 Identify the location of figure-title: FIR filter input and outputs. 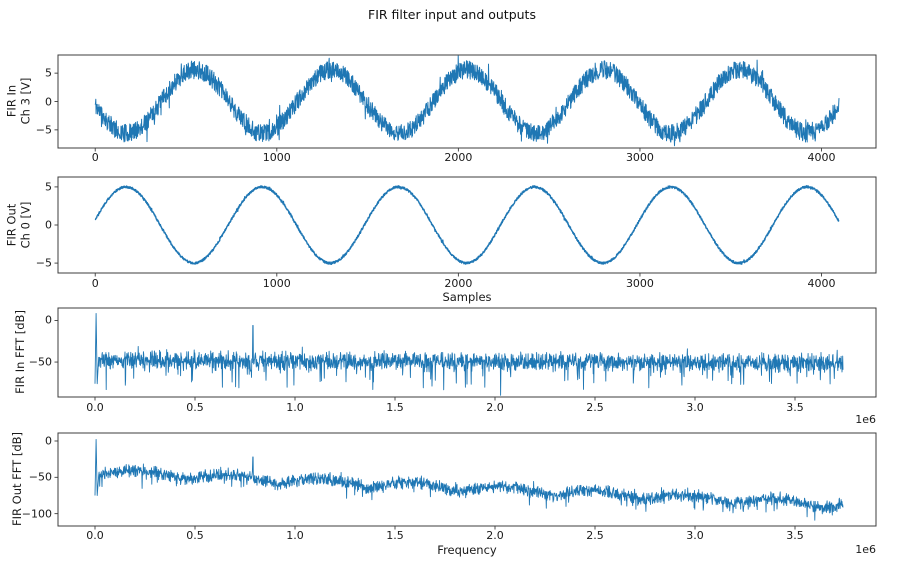
(452, 14).